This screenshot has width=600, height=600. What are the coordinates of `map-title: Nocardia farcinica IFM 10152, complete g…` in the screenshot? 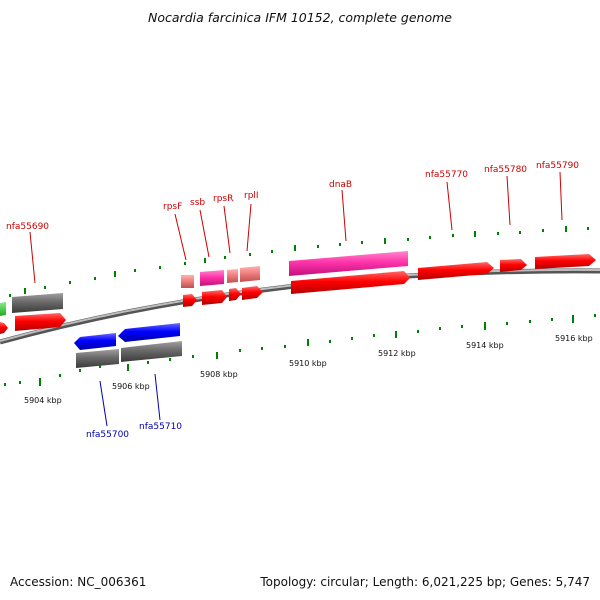 It's located at (300, 17).